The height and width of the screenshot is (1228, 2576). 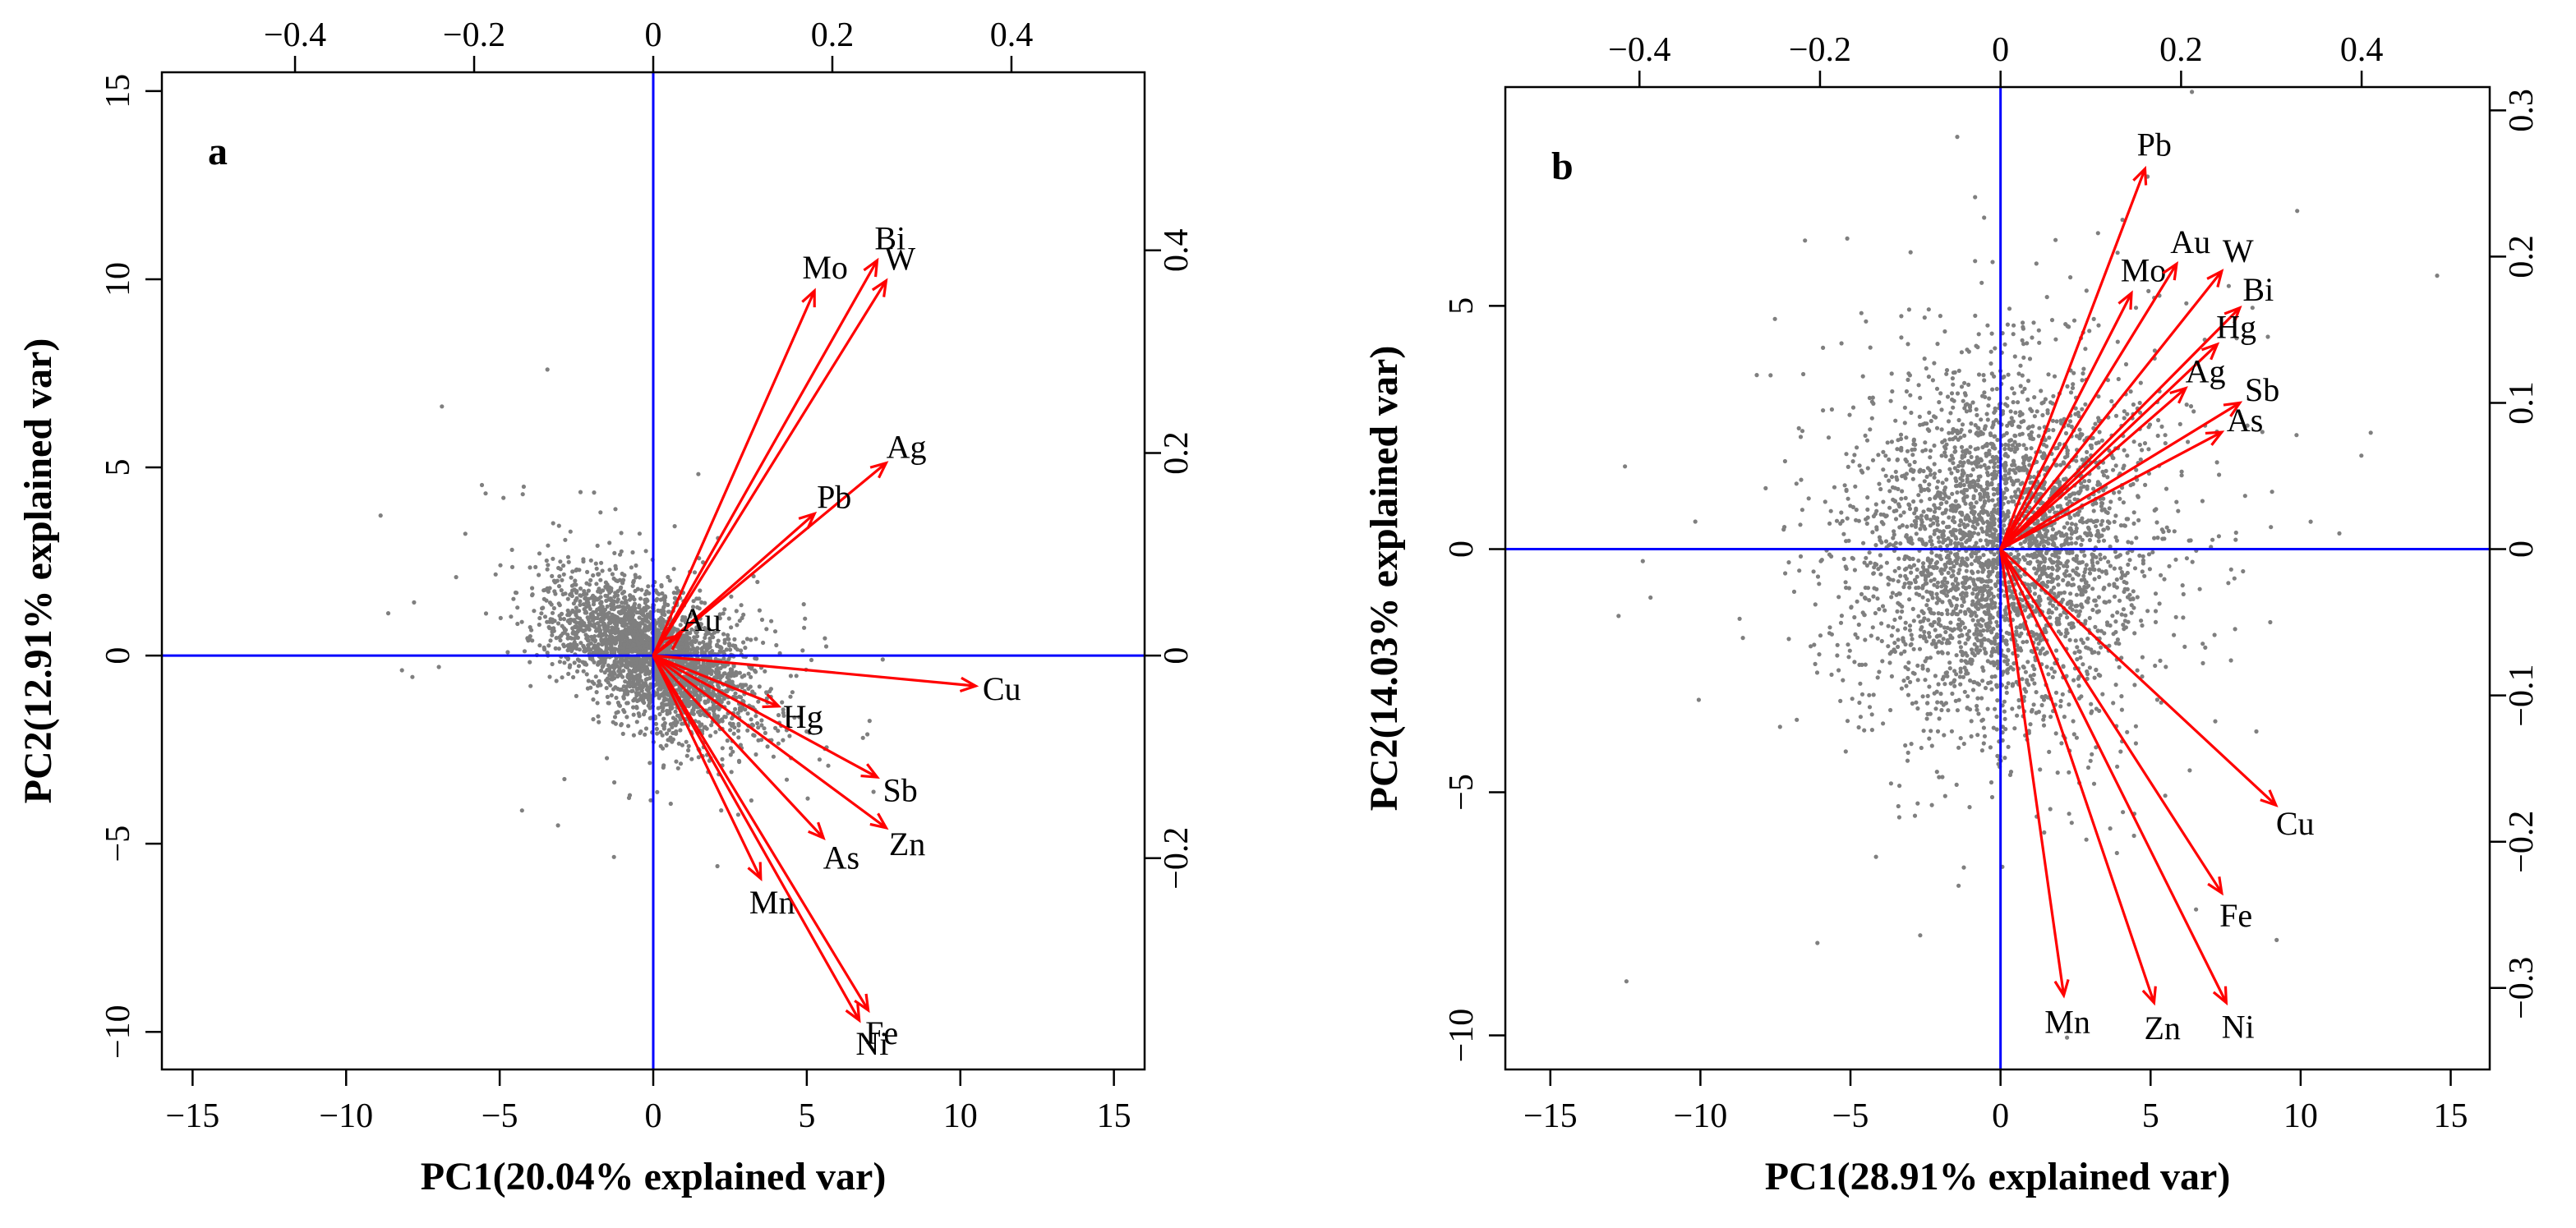 What do you see at coordinates (756, 838) in the screenshot?
I see `loading-arrow-shaft` at bounding box center [756, 838].